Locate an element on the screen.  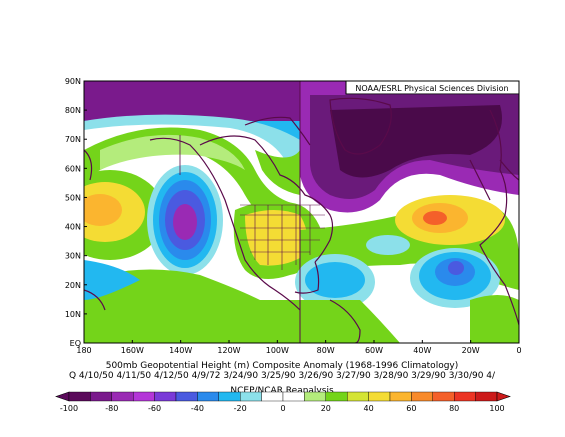
longitude-labels: 180 160W 140W 120W 100W 80W 60W 40W 20W 0 is located at coordinates (299, 347).